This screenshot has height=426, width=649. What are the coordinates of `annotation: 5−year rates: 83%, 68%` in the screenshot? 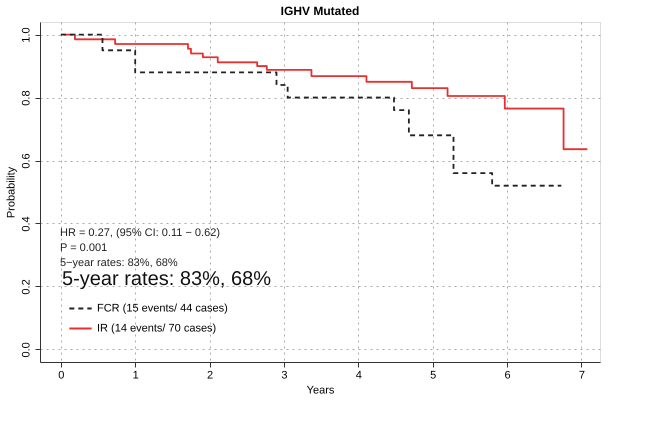 It's located at (119, 263).